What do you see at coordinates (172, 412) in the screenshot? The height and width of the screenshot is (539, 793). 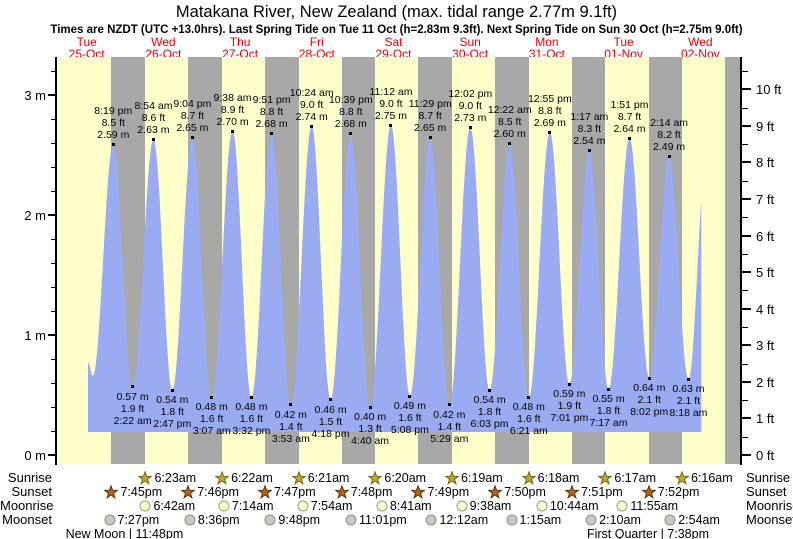 I see `low-tide-label: 0.54 m 1.8 ft 2:47 pm` at bounding box center [172, 412].